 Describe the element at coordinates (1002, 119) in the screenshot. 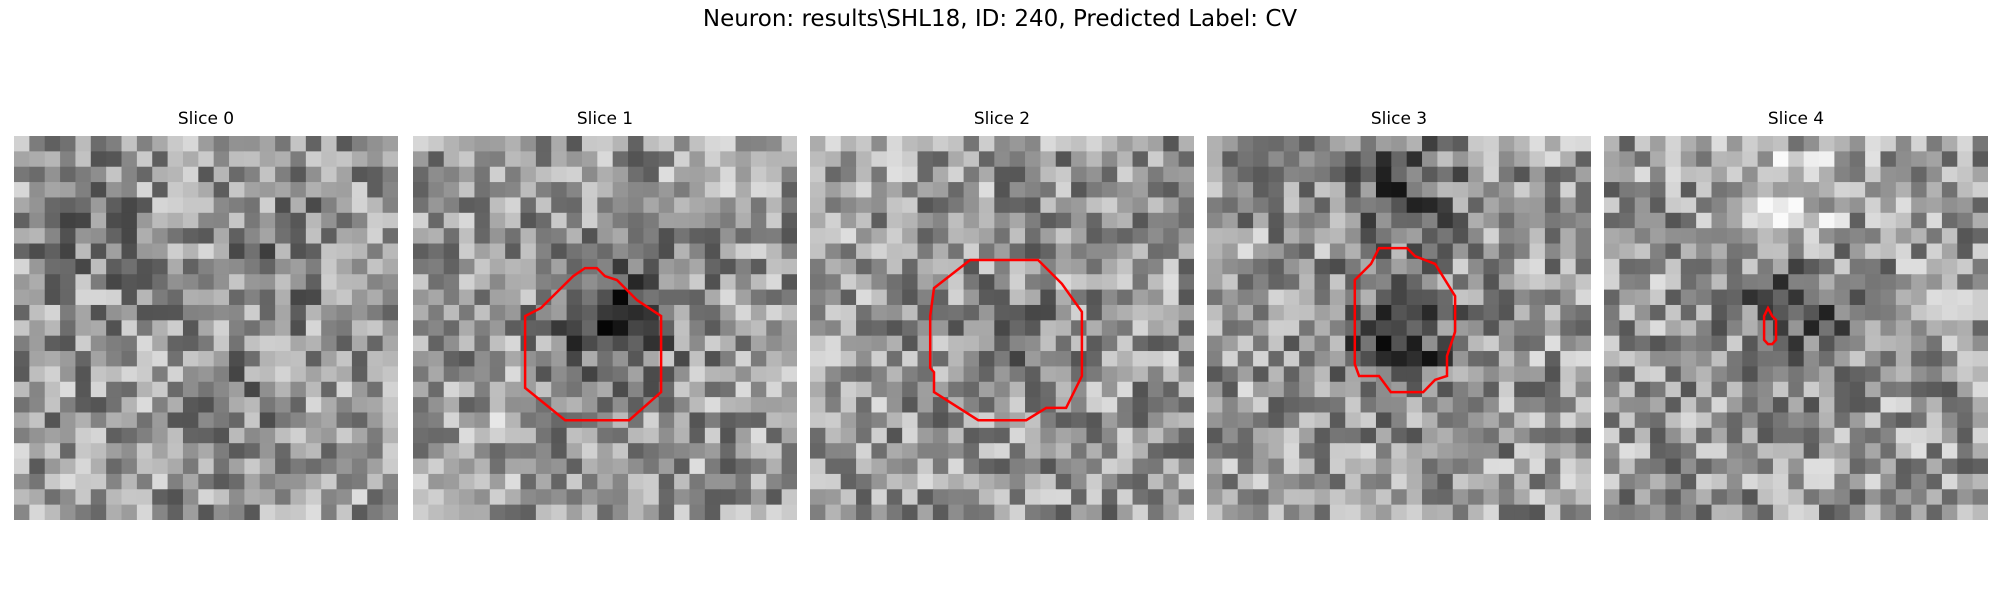

I see `slice-title: Slice 2` at that location.